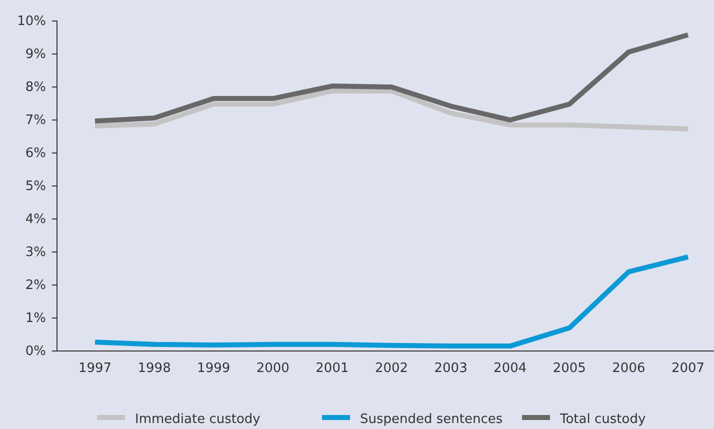 The image size is (714, 429). What do you see at coordinates (198, 419) in the screenshot?
I see `legend-label: Immediate custody` at bounding box center [198, 419].